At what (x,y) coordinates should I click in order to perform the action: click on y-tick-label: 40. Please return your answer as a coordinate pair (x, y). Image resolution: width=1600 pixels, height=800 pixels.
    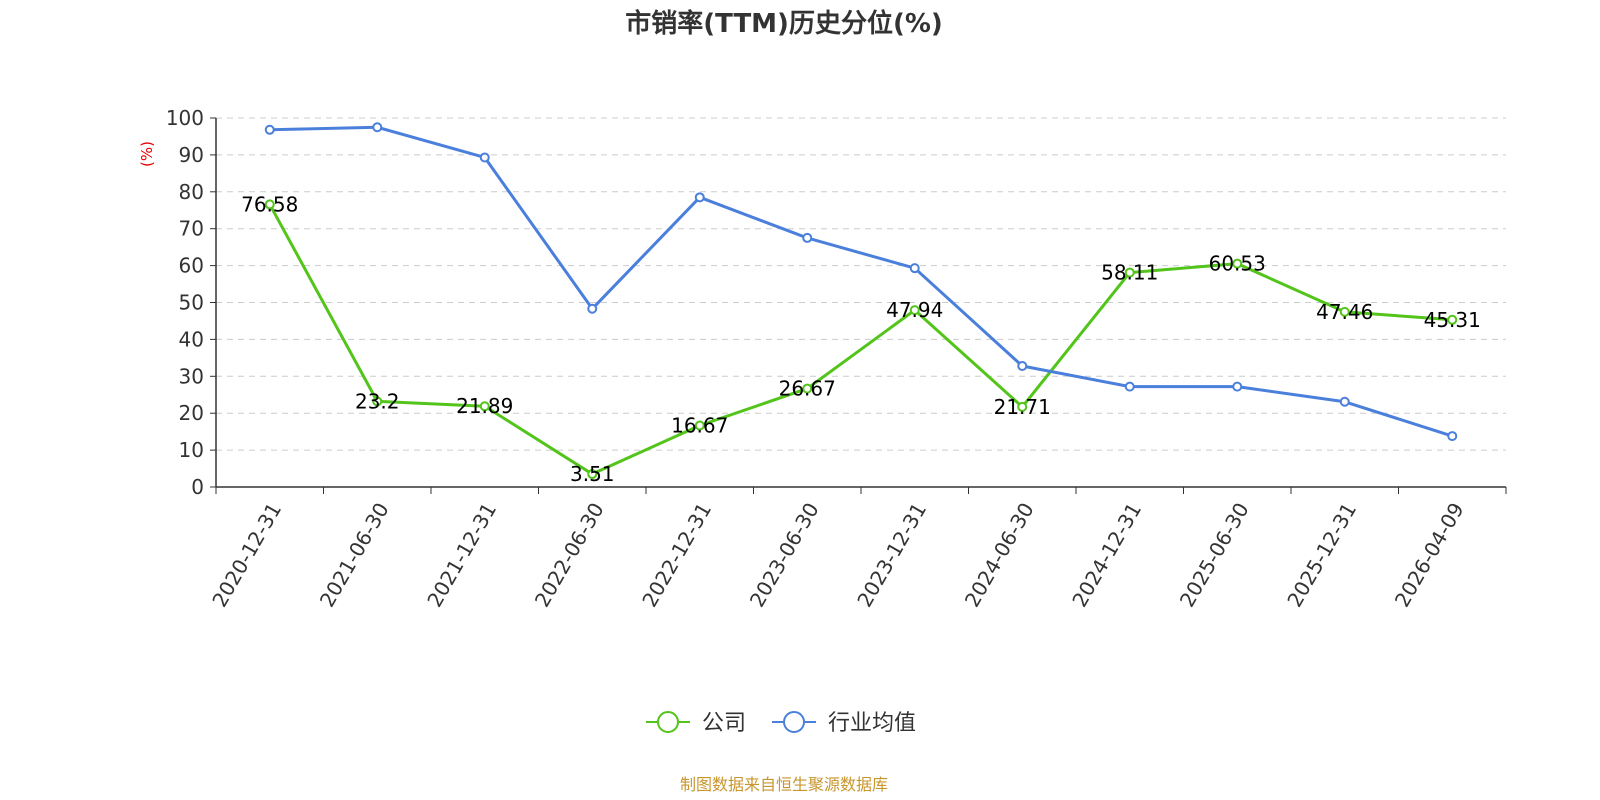
    Looking at the image, I should click on (191, 339).